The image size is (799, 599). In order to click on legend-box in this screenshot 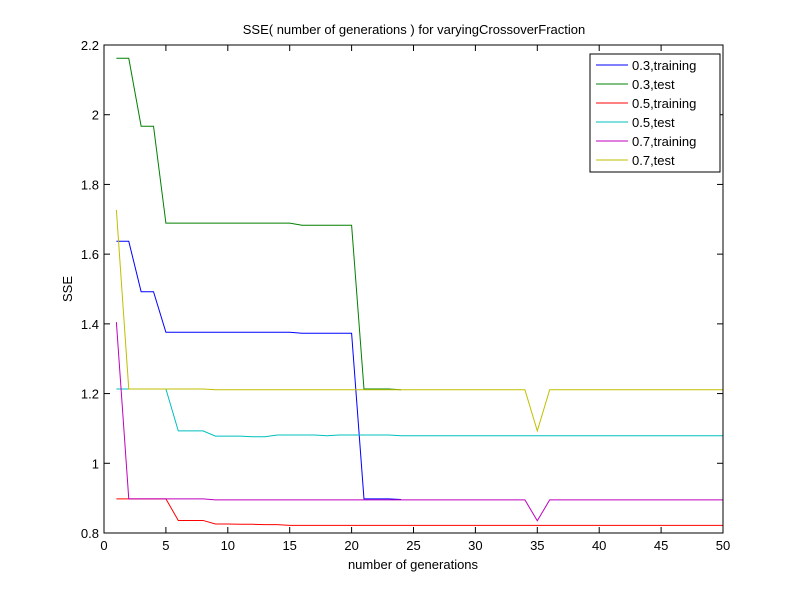, I will do `click(655, 113)`.